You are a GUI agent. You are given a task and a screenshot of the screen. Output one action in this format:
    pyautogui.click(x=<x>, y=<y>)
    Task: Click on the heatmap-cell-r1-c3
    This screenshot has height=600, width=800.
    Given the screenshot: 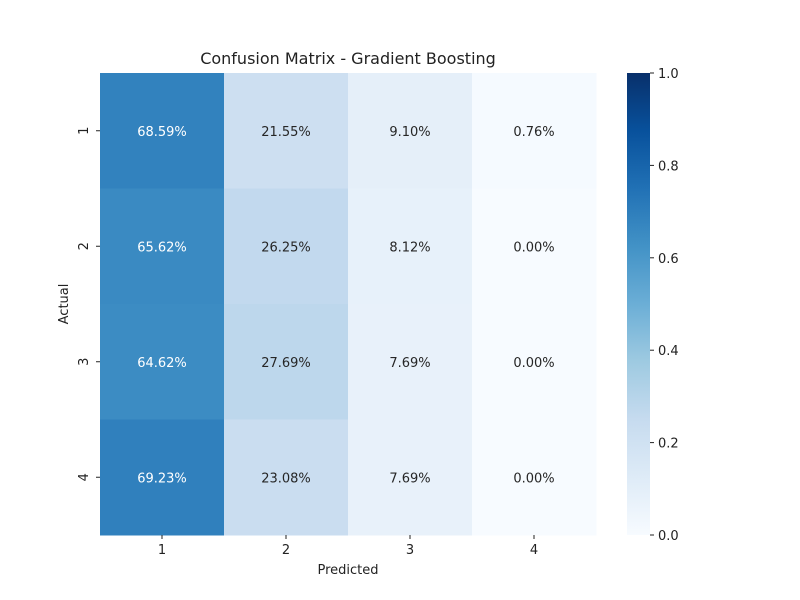 What is the action you would take?
    pyautogui.click(x=410, y=131)
    